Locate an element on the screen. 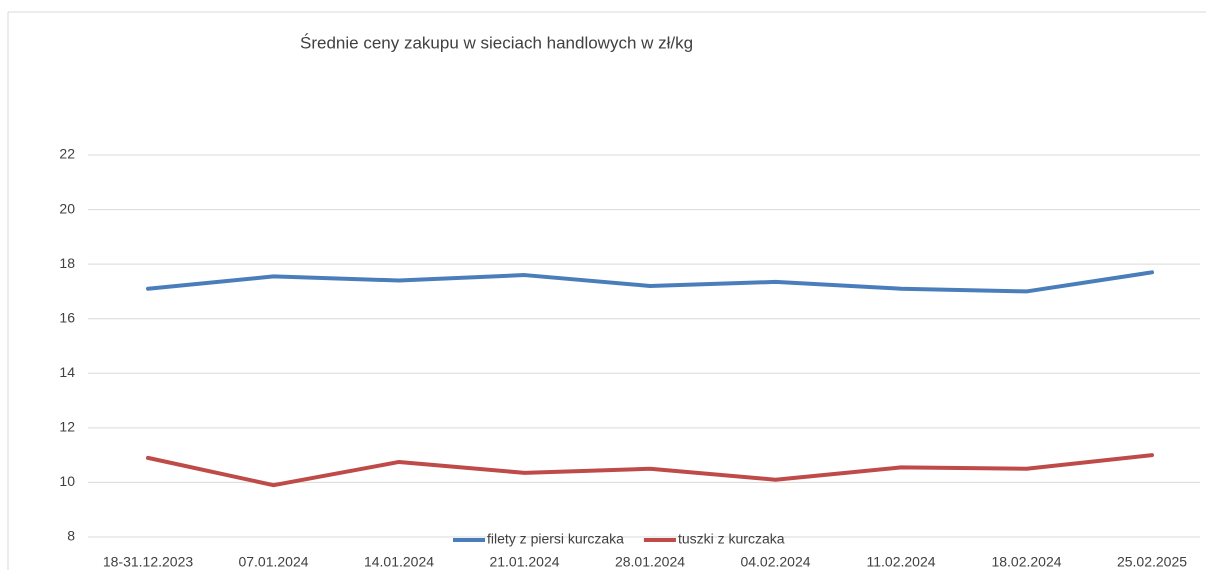  y-tick-label: 20 is located at coordinates (67, 208).